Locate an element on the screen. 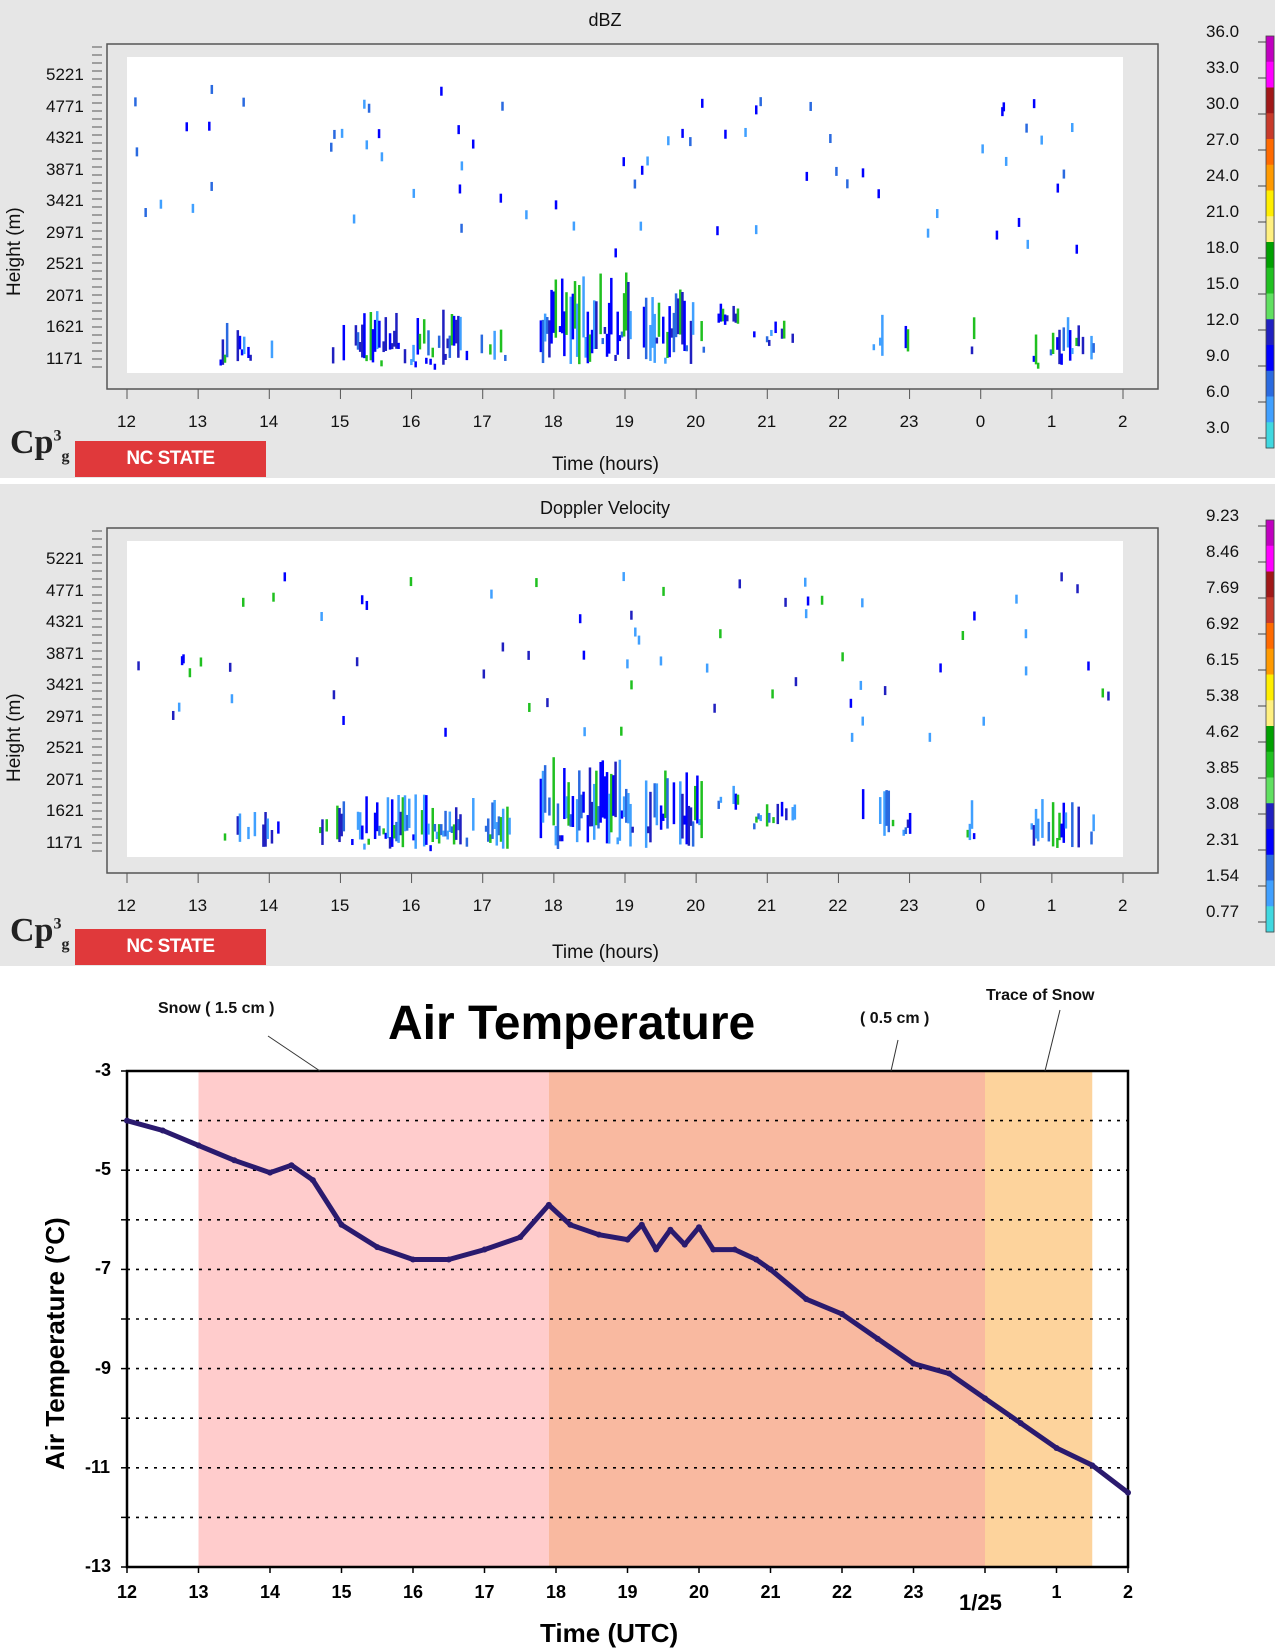 The image size is (1275, 1650). velocity-colorbar-segment is located at coordinates (1270, 584).